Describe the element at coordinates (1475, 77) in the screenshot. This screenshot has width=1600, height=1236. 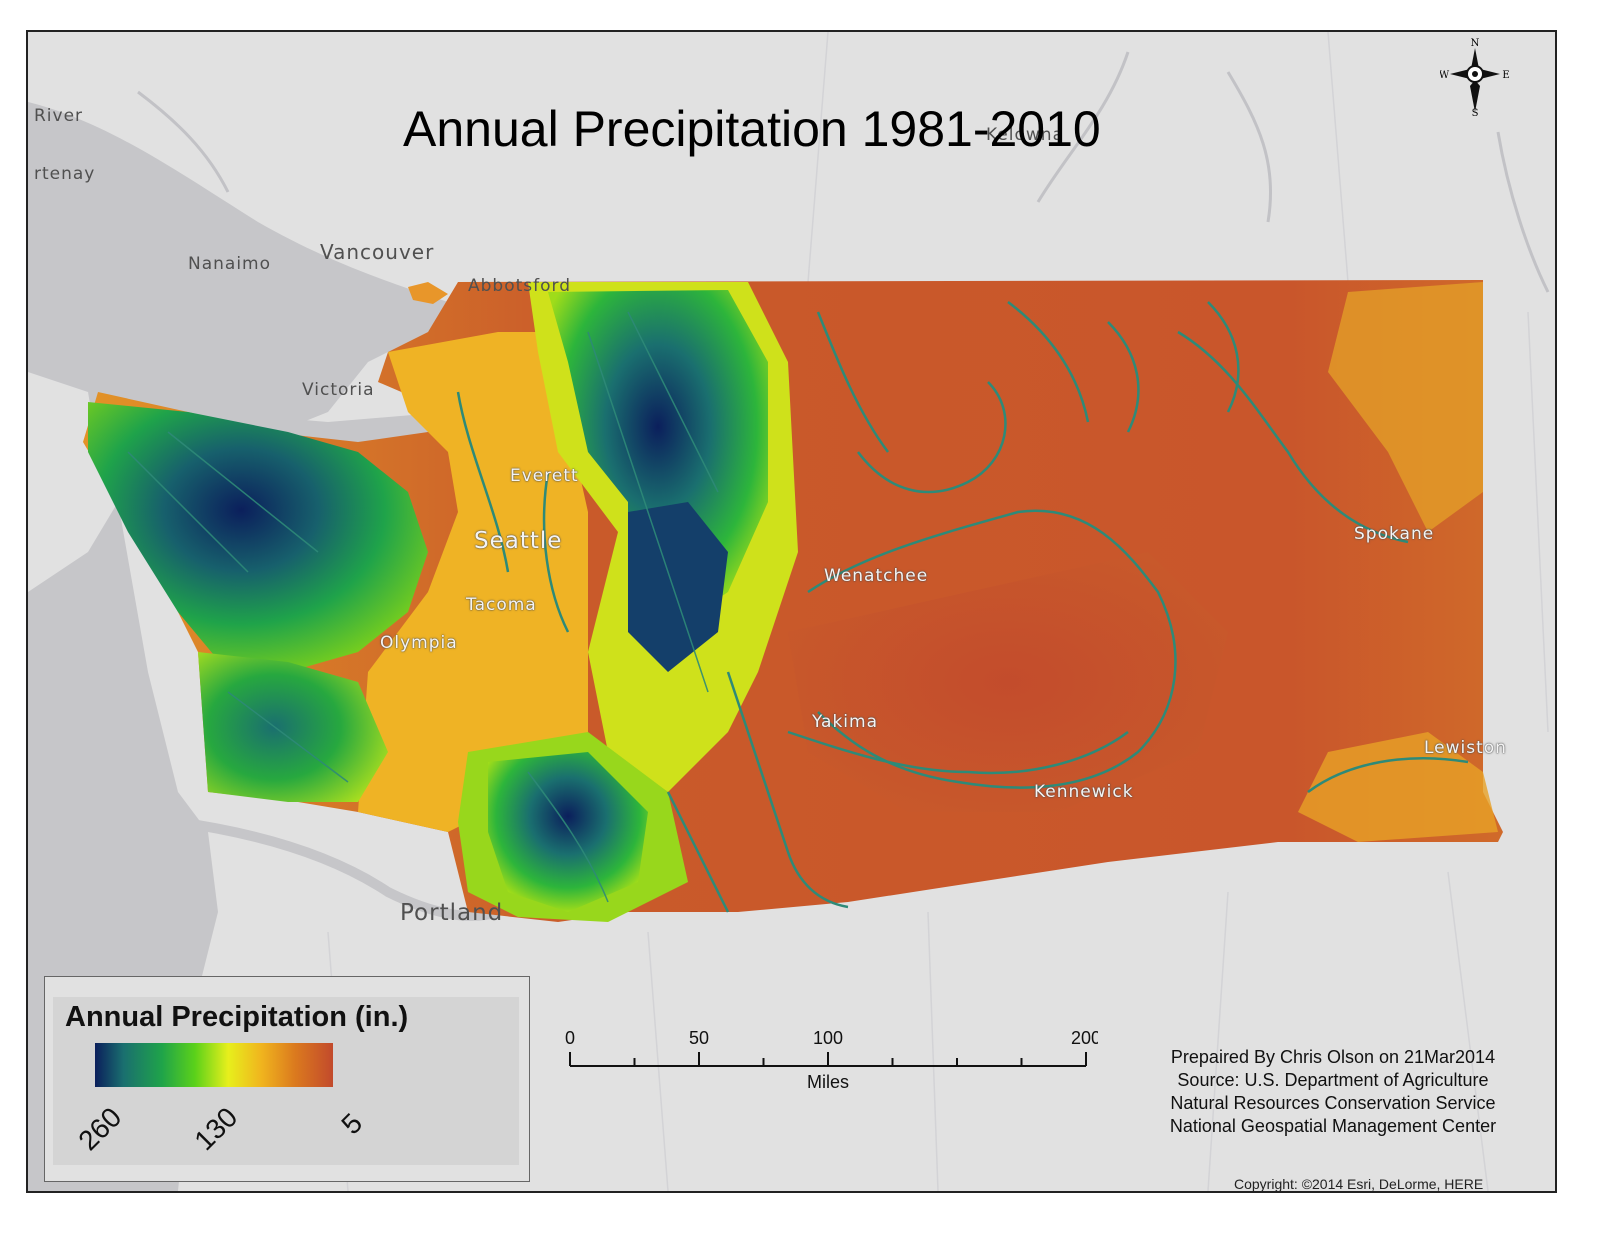
I see `north-arrow-icon: N S W E` at that location.